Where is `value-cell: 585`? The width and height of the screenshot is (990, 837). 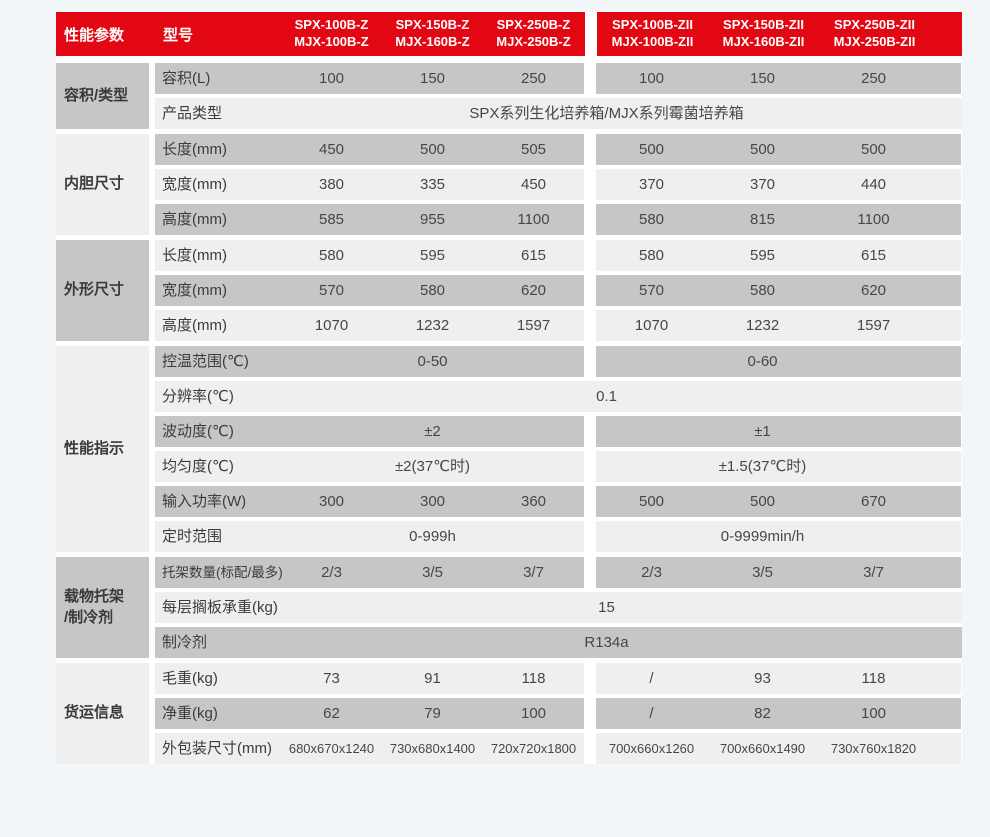
value-cell: 585 is located at coordinates (331, 219).